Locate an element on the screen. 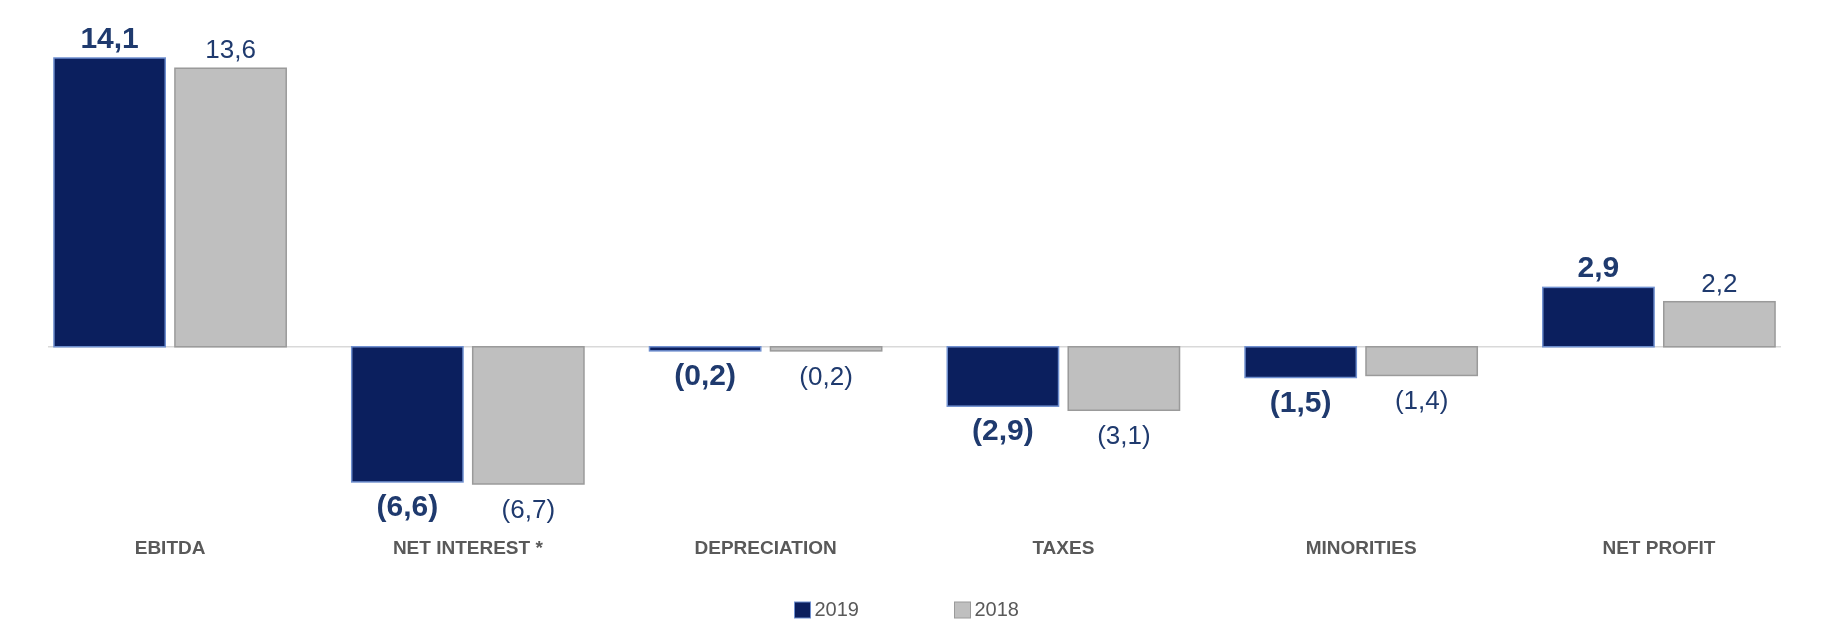 The height and width of the screenshot is (642, 1829). legend-label: 2019 is located at coordinates (836, 609).